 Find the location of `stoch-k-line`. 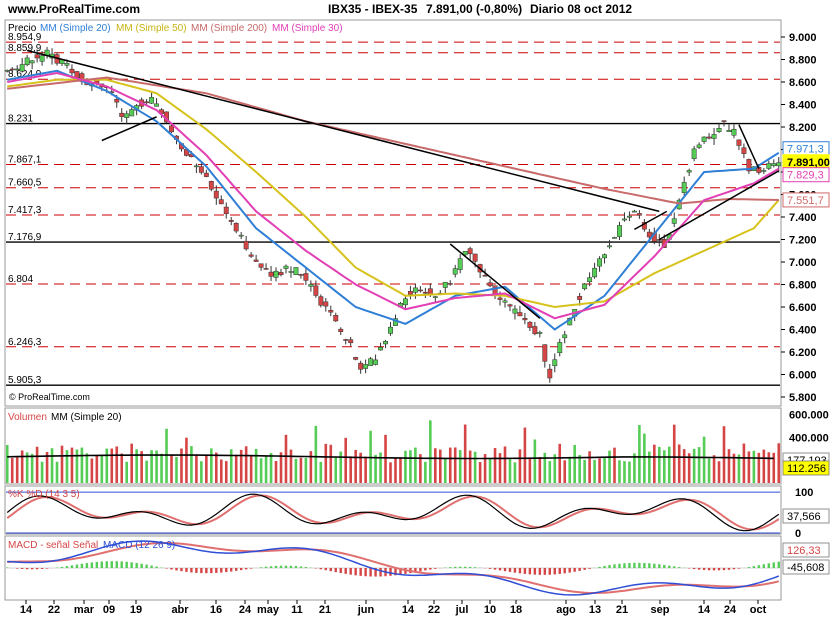

stoch-k-line is located at coordinates (393, 512).